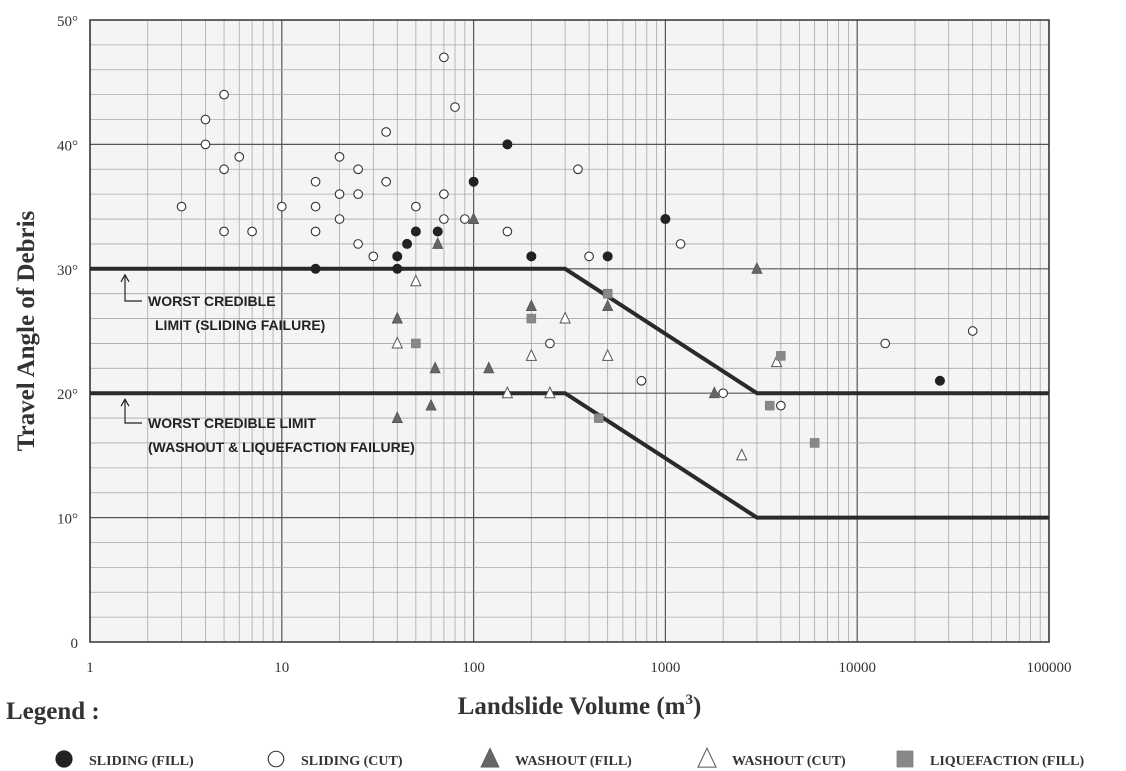 The width and height of the screenshot is (1126, 771). I want to click on x-tick-label: 10, so click(281, 668).